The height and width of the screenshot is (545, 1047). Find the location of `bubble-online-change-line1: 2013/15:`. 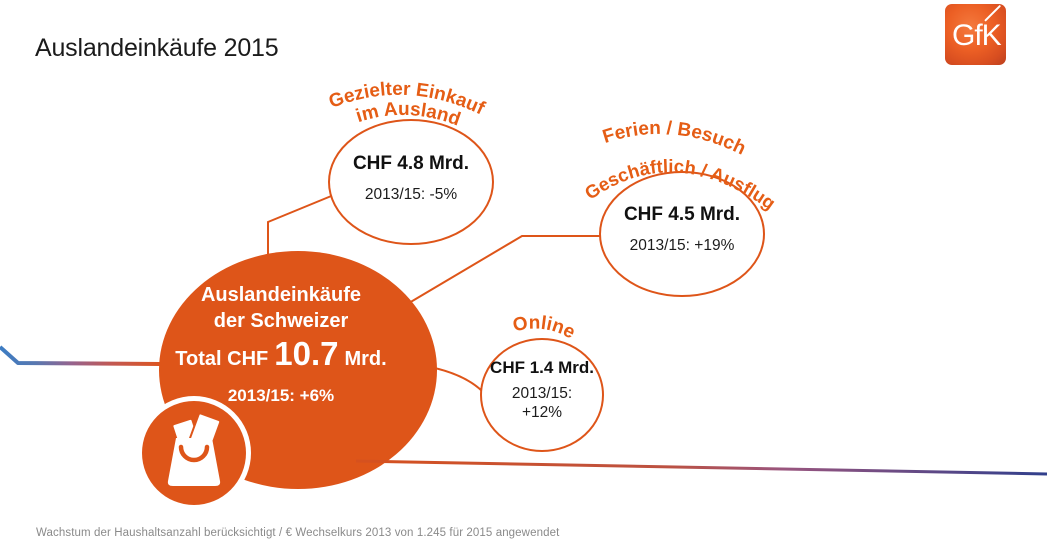

bubble-online-change-line1: 2013/15: is located at coordinates (542, 393).